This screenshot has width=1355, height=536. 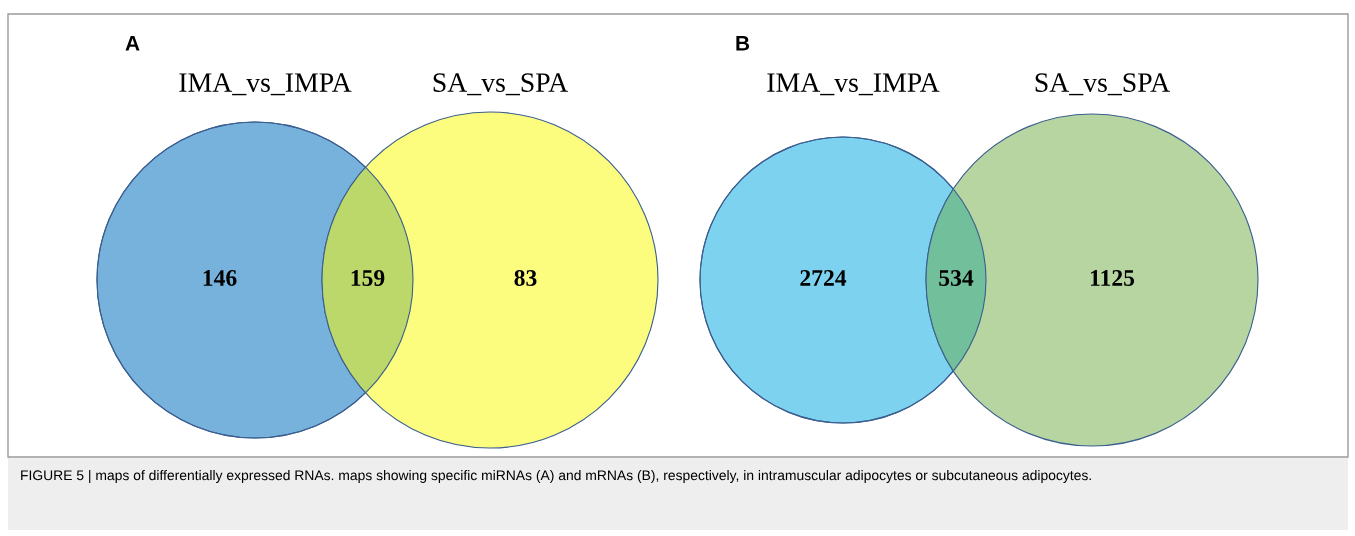 What do you see at coordinates (956, 278) in the screenshot?
I see `data-label: 534` at bounding box center [956, 278].